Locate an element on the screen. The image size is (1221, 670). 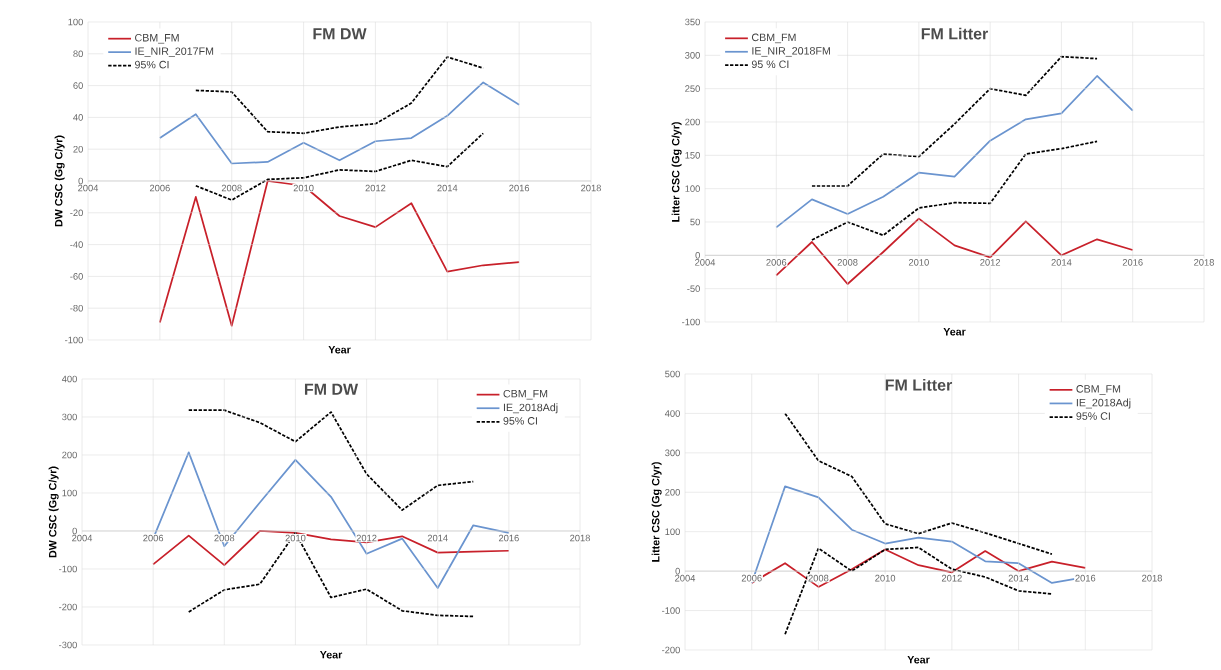
y-tick-label: -80 is located at coordinates (76, 308).